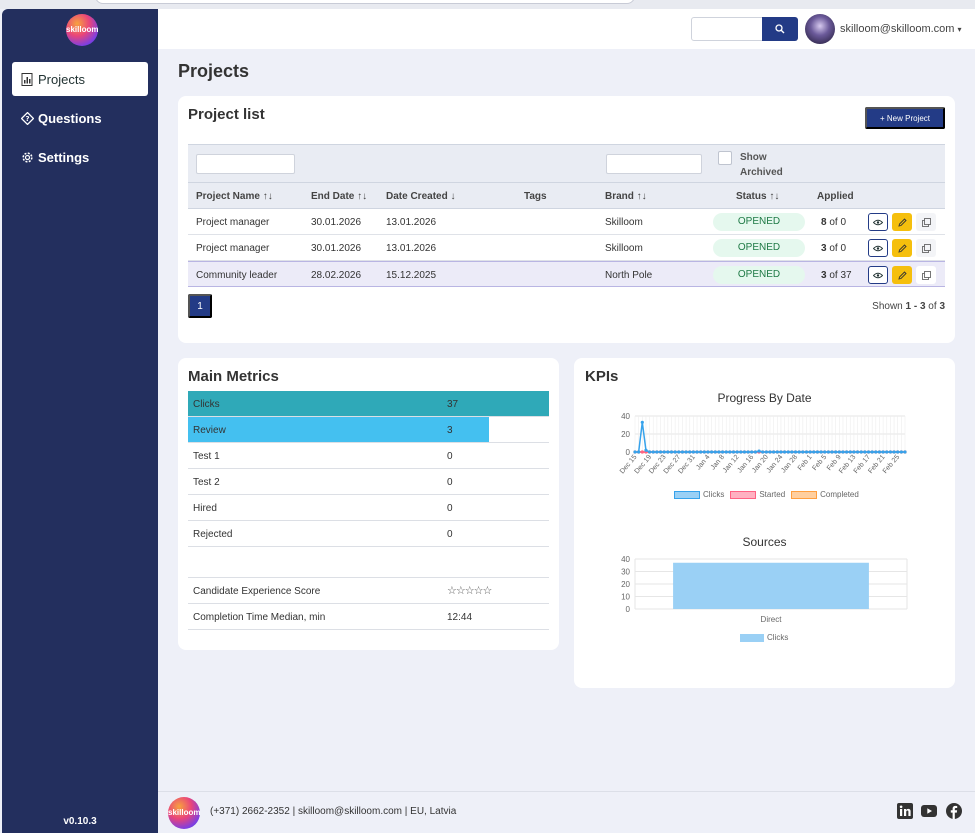 This screenshot has height=833, width=975. Describe the element at coordinates (368, 591) in the screenshot. I see `experience-score-row: Candidate Experience Score ☆☆☆☆☆` at that location.